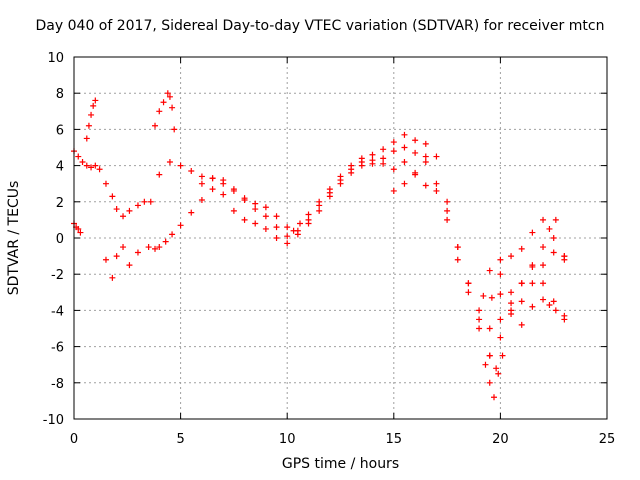  What do you see at coordinates (57, 275) in the screenshot?
I see `y-tick-label: -2` at bounding box center [57, 275].